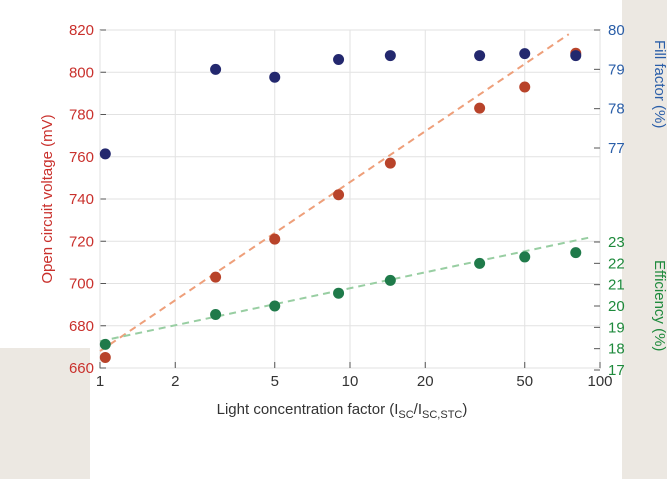 The height and width of the screenshot is (479, 667). What do you see at coordinates (81, 326) in the screenshot?
I see `y-left-tick-label: 680` at bounding box center [81, 326].